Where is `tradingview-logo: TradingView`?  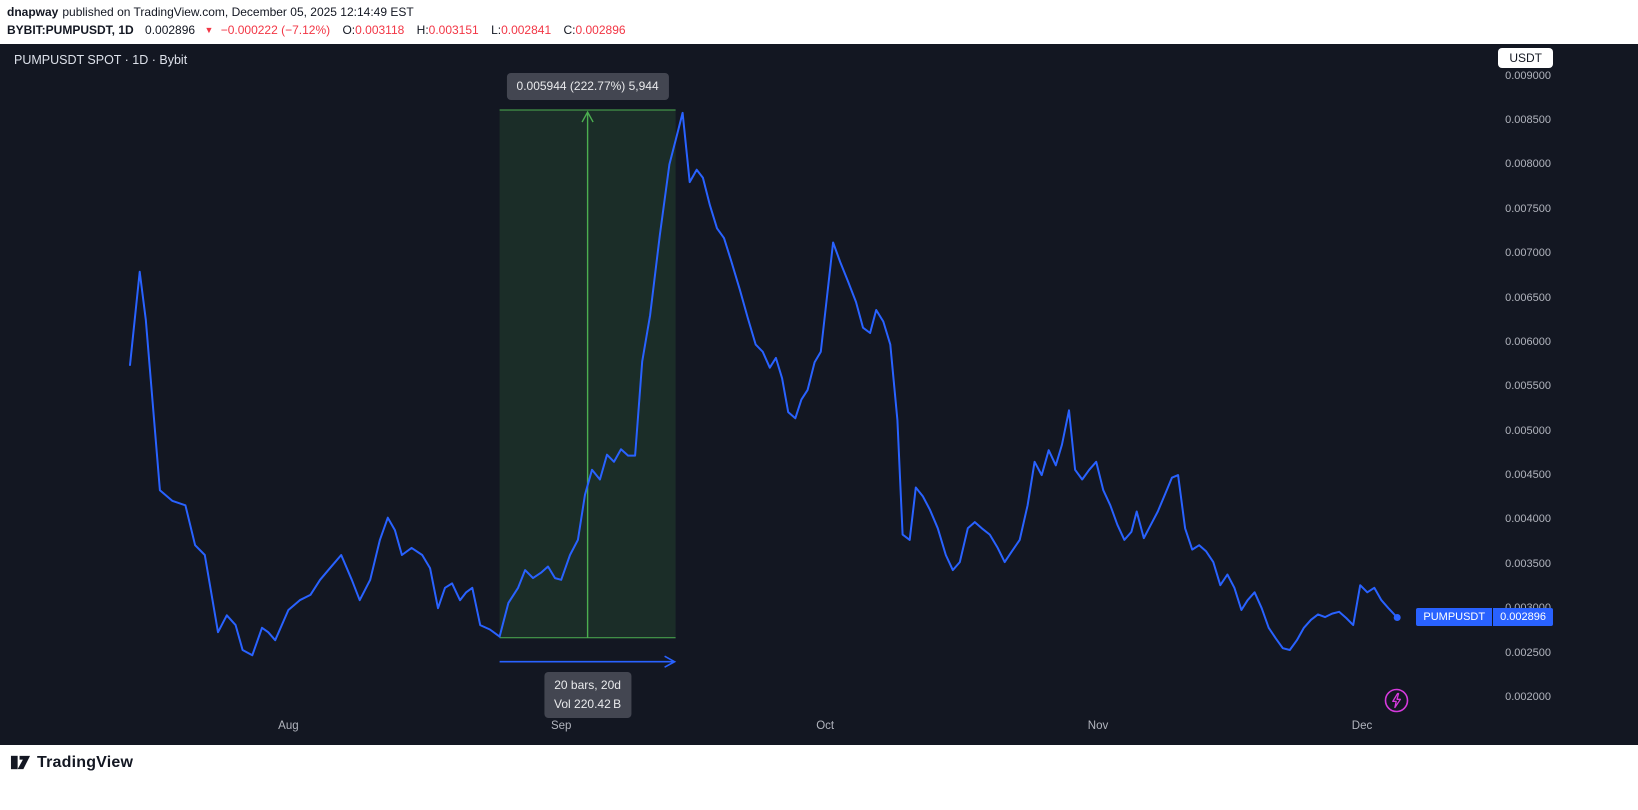 tradingview-logo: TradingView is located at coordinates (80, 762).